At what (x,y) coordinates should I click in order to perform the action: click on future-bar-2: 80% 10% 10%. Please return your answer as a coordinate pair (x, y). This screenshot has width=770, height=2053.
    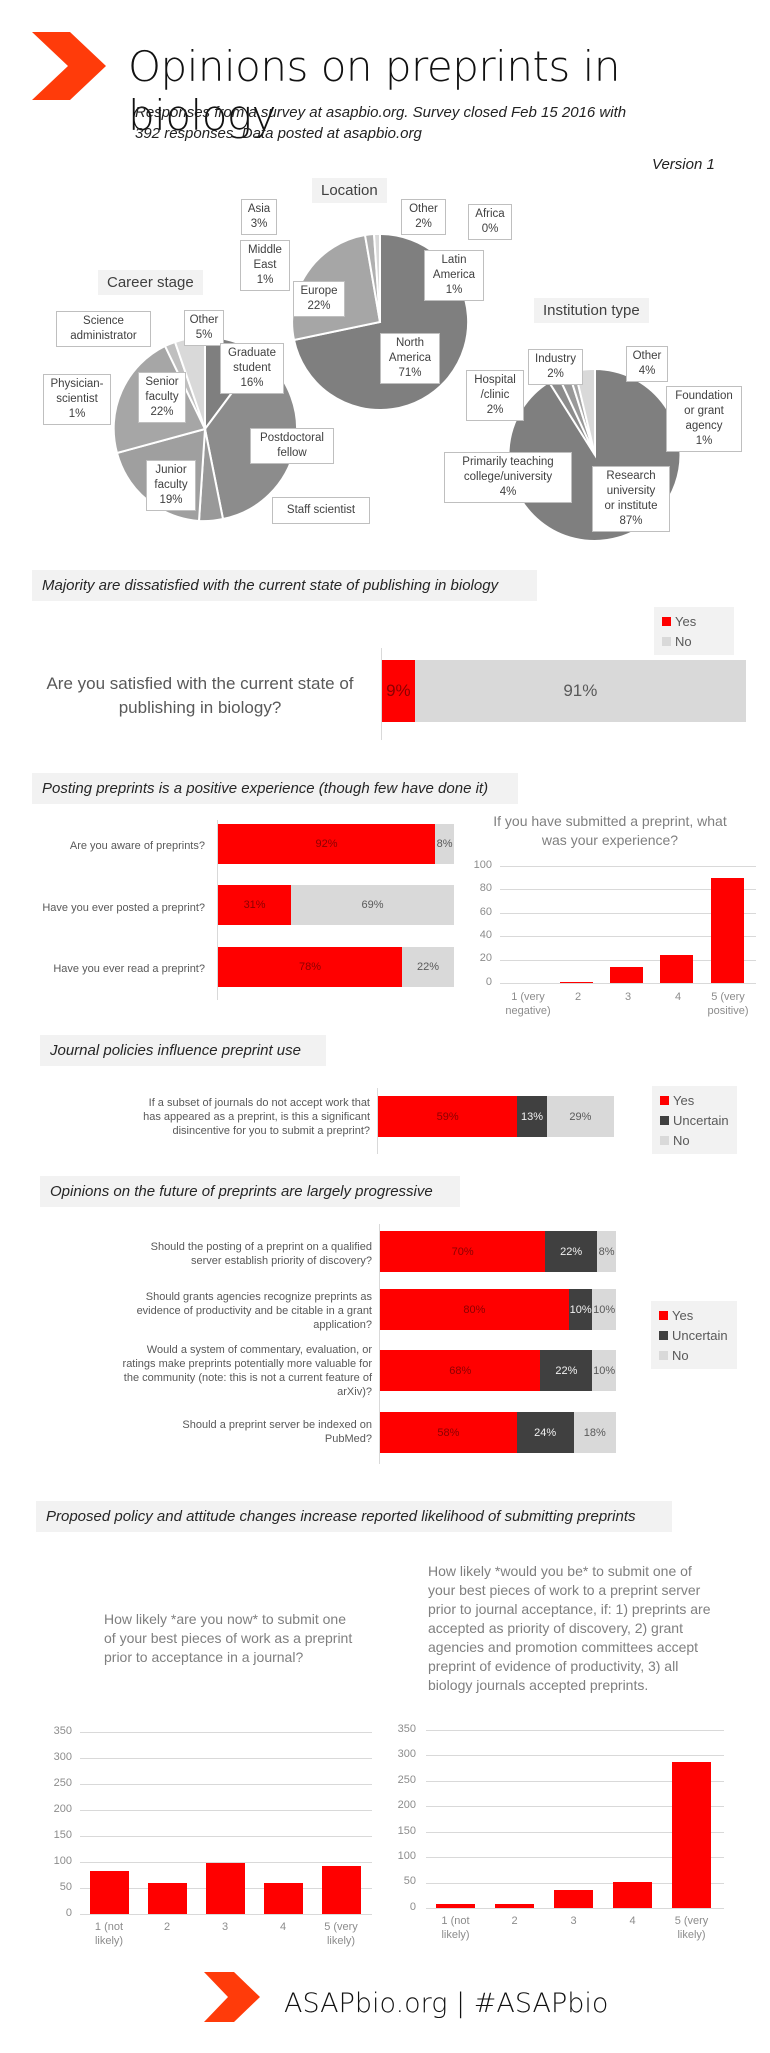
    Looking at the image, I should click on (498, 1309).